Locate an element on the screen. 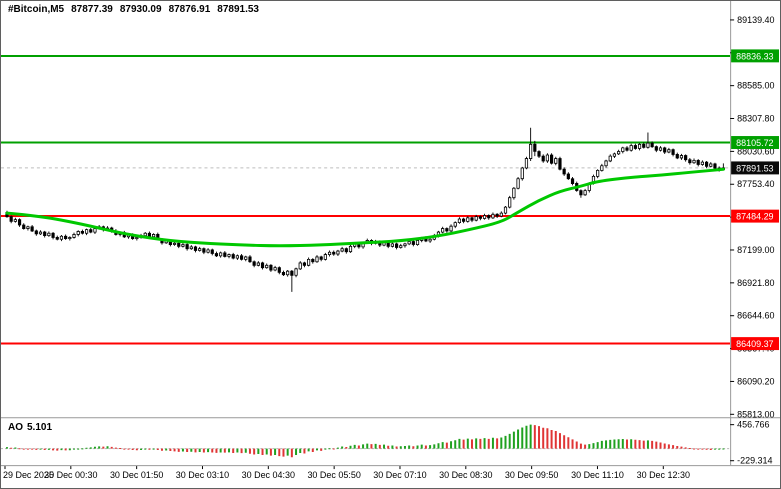 This screenshot has width=781, height=489. ao-axis-label: -229.314 is located at coordinates (754, 461).